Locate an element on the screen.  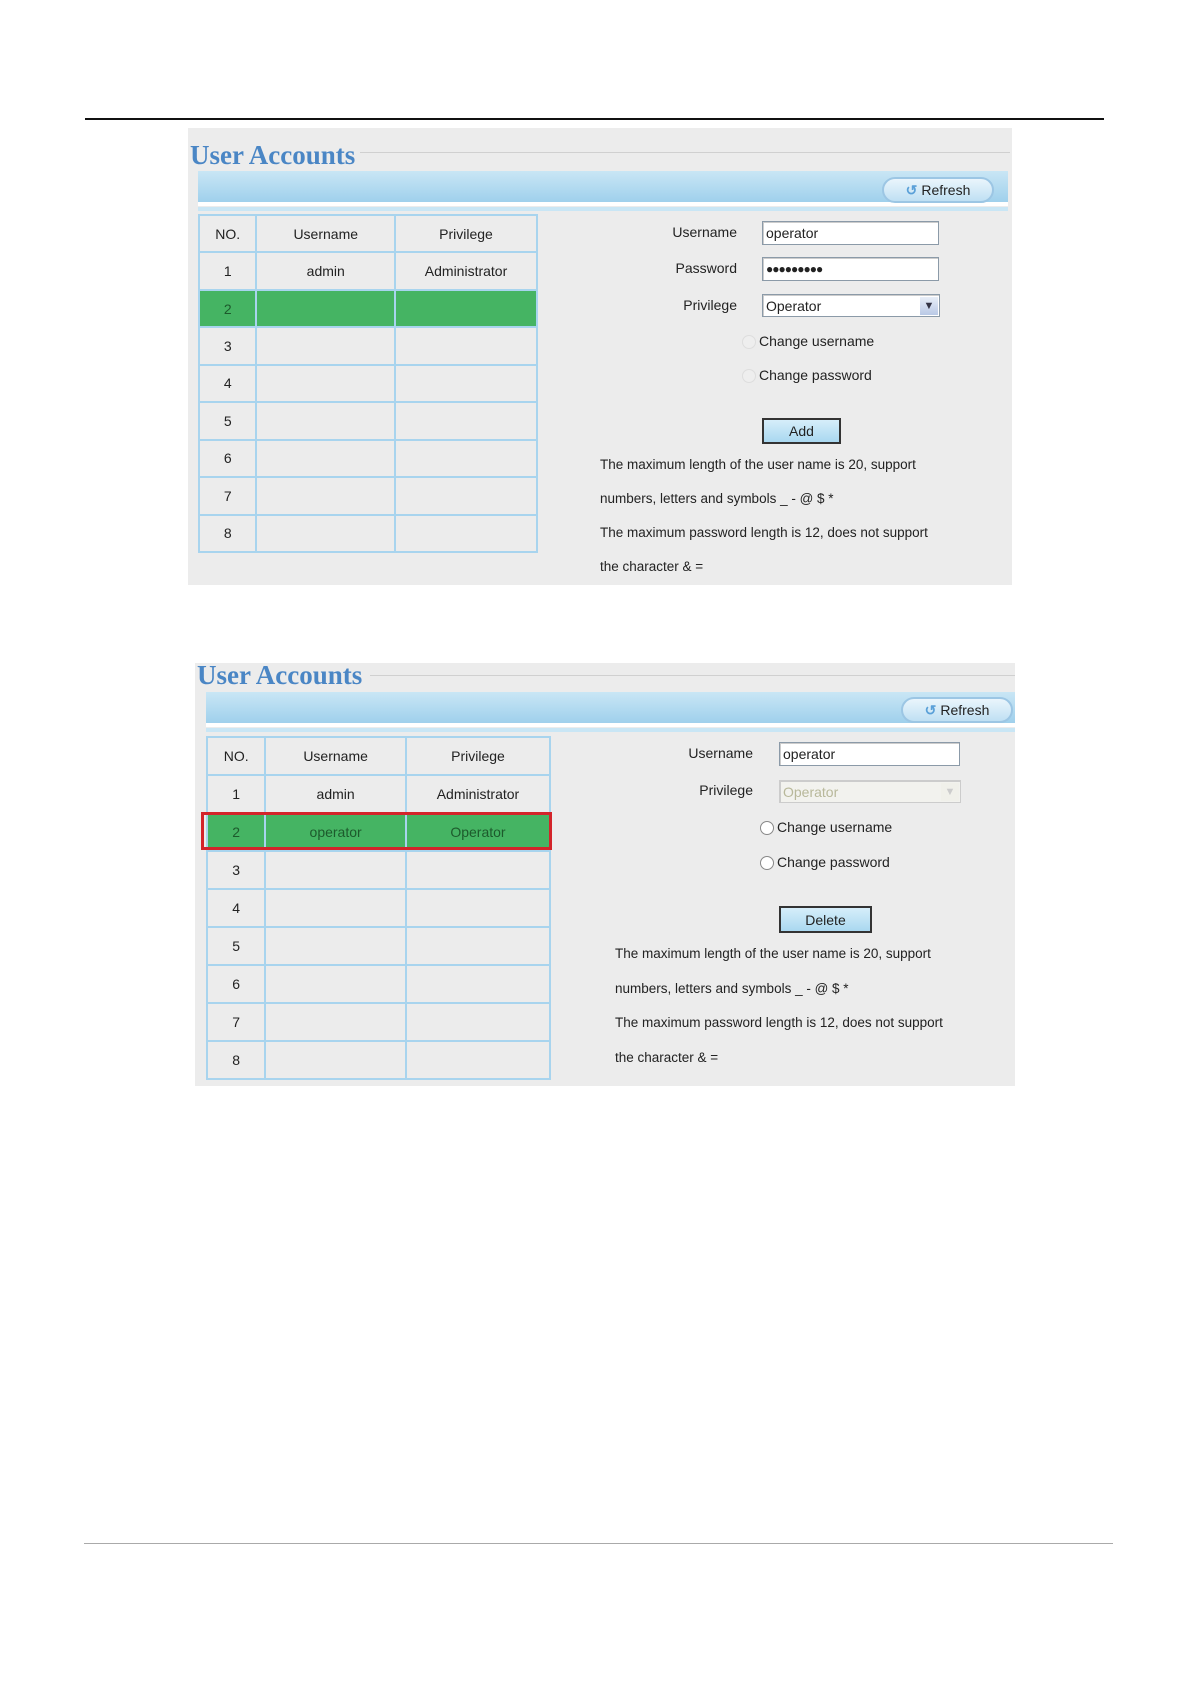
add-button: Add is located at coordinates (801, 431).